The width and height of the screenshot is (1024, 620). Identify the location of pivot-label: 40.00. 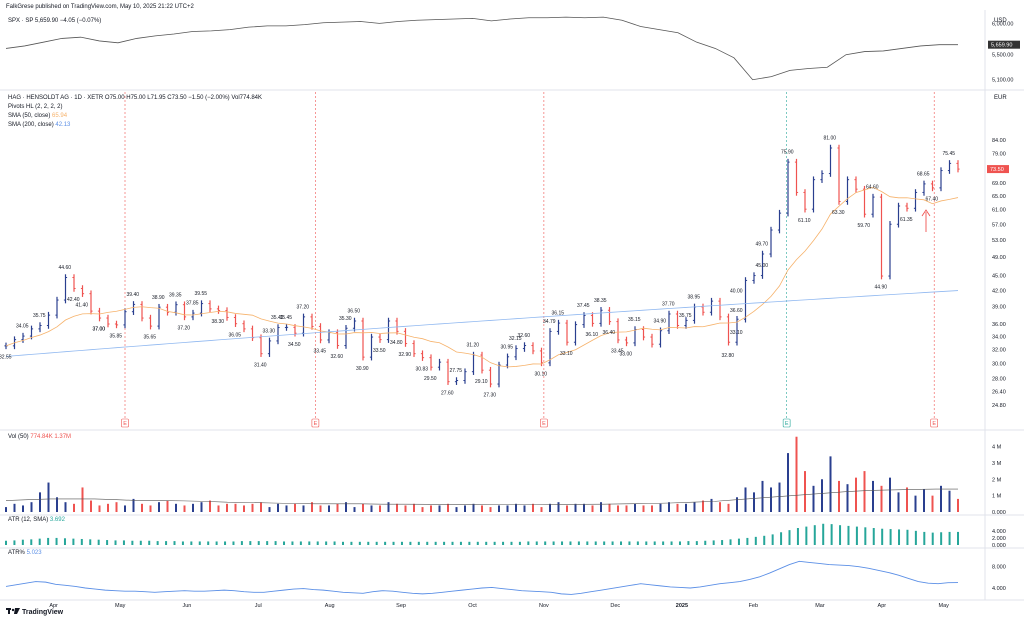
(736, 292).